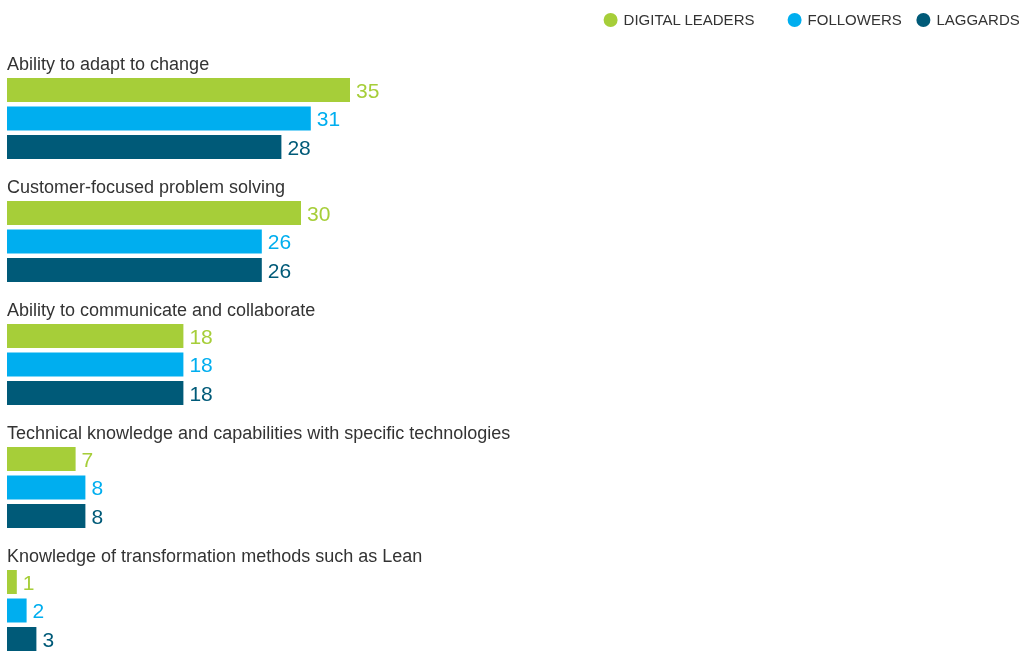 The width and height of the screenshot is (1024, 658). I want to click on y-tick-label: Customer-focused problem solving, so click(146, 187).